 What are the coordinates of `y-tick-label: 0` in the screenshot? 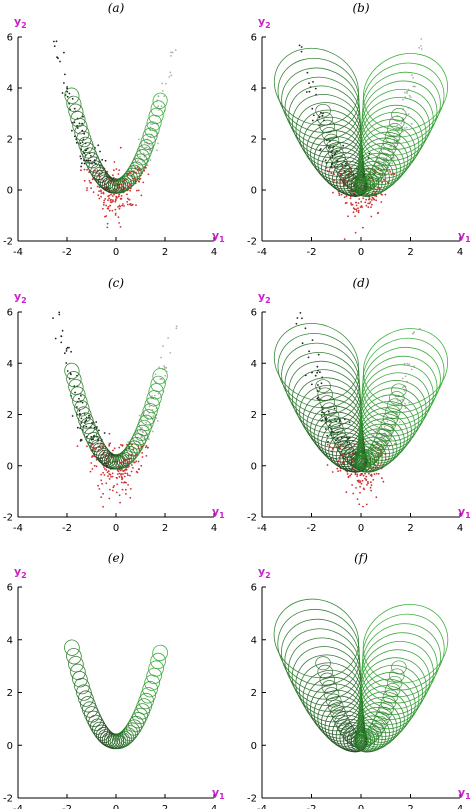 It's located at (10, 746).